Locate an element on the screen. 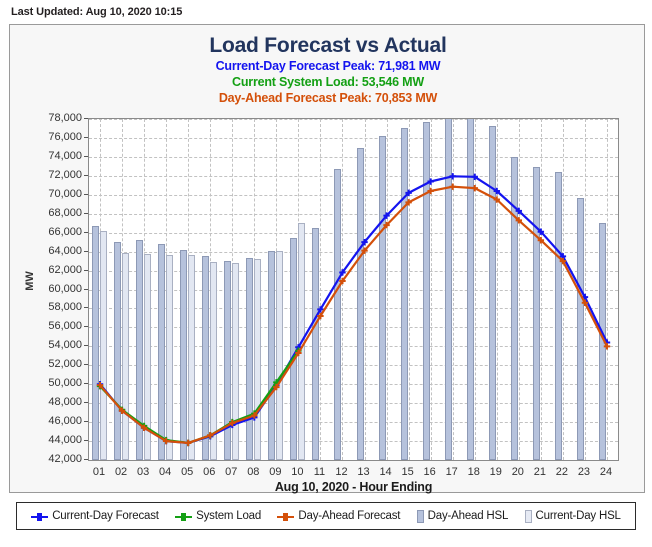 This screenshot has width=652, height=547. legend-item-current-day-forecast: Current-Day Forecast is located at coordinates (95, 516).